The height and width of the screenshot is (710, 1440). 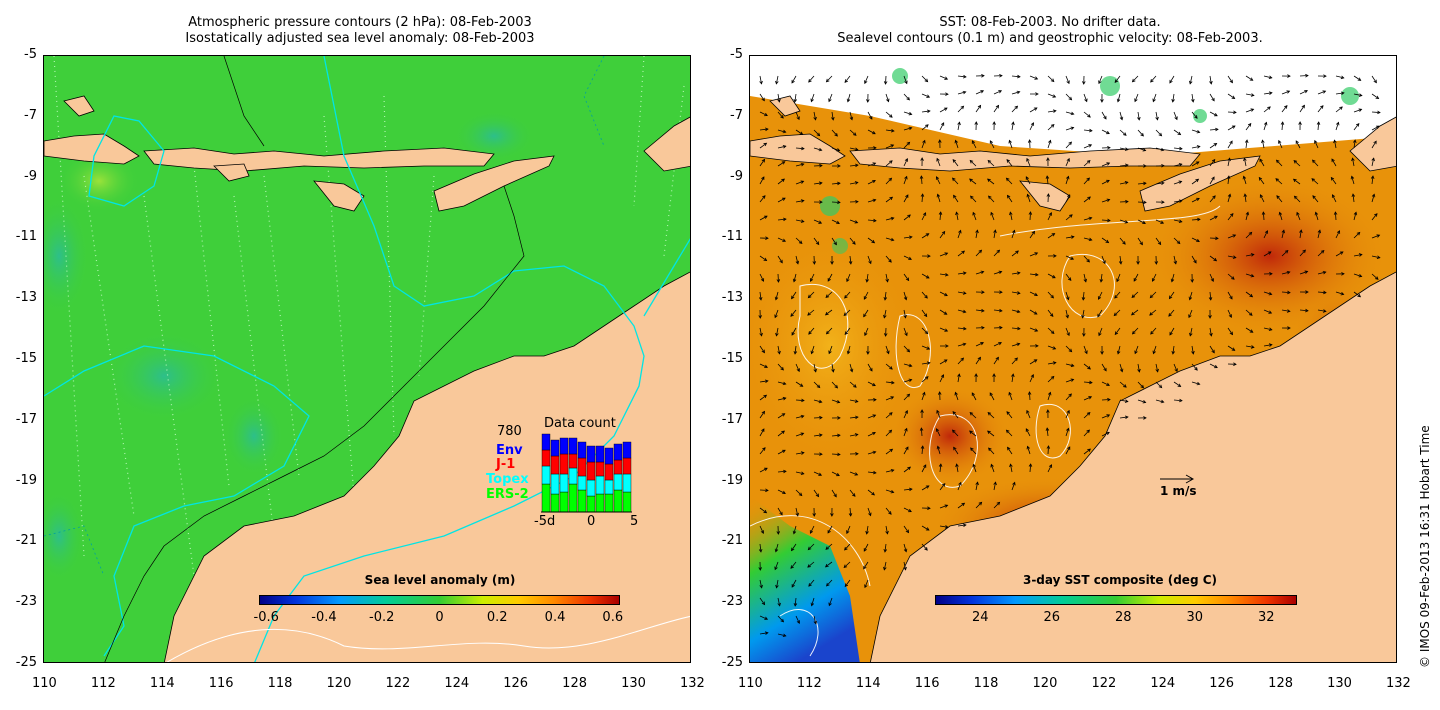 What do you see at coordinates (266, 617) in the screenshot?
I see `sea-level-colorbar-tick-0: -0.6` at bounding box center [266, 617].